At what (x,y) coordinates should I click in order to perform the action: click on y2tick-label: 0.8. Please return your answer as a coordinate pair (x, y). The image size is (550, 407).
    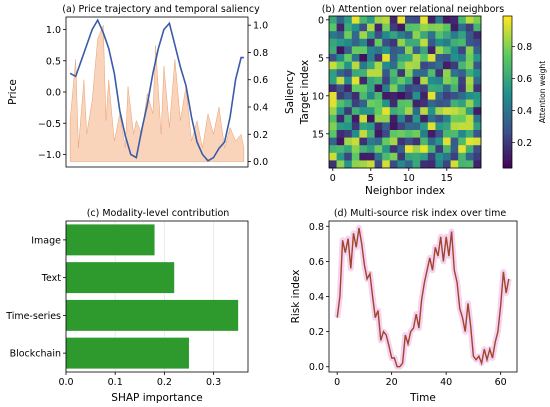
    Looking at the image, I should click on (260, 53).